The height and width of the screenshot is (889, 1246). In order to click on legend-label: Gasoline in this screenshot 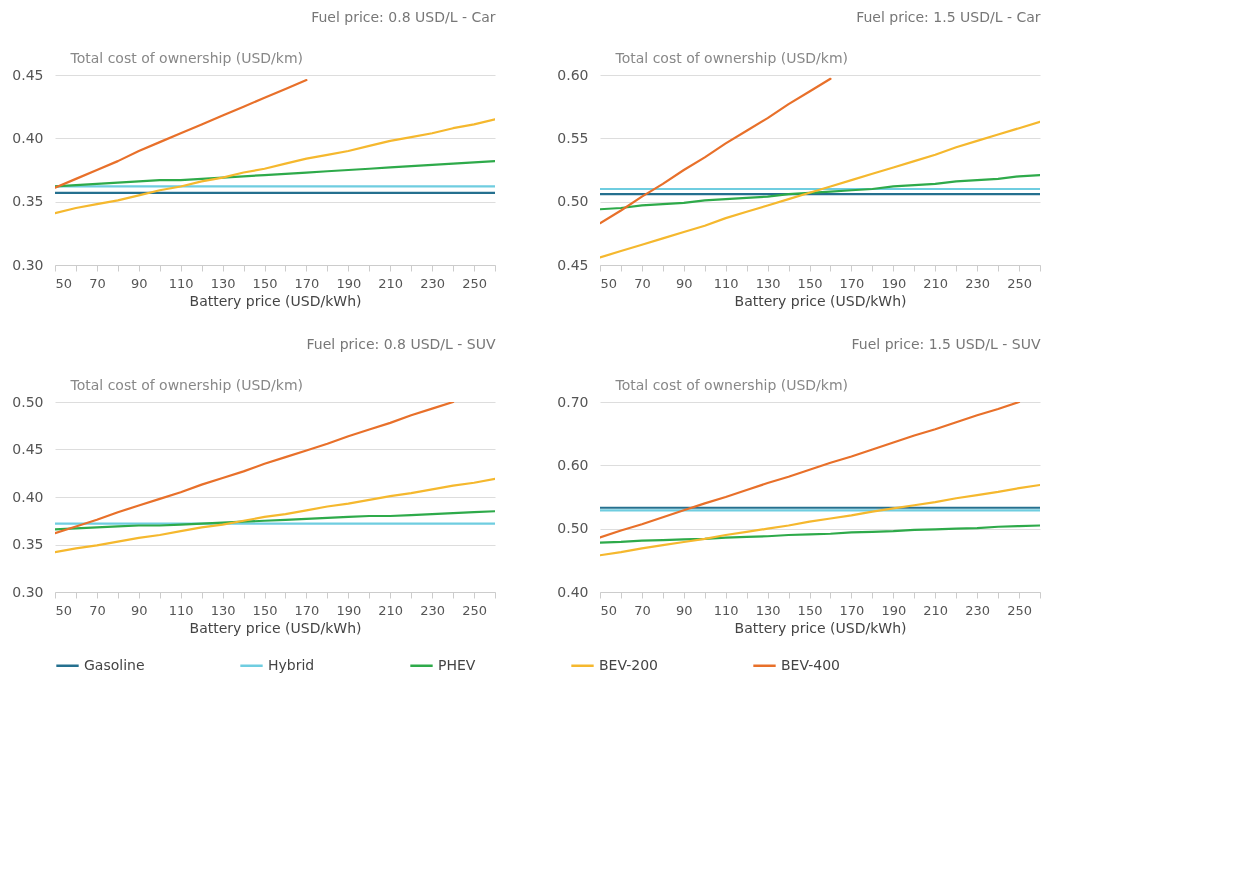, I will do `click(114, 664)`.